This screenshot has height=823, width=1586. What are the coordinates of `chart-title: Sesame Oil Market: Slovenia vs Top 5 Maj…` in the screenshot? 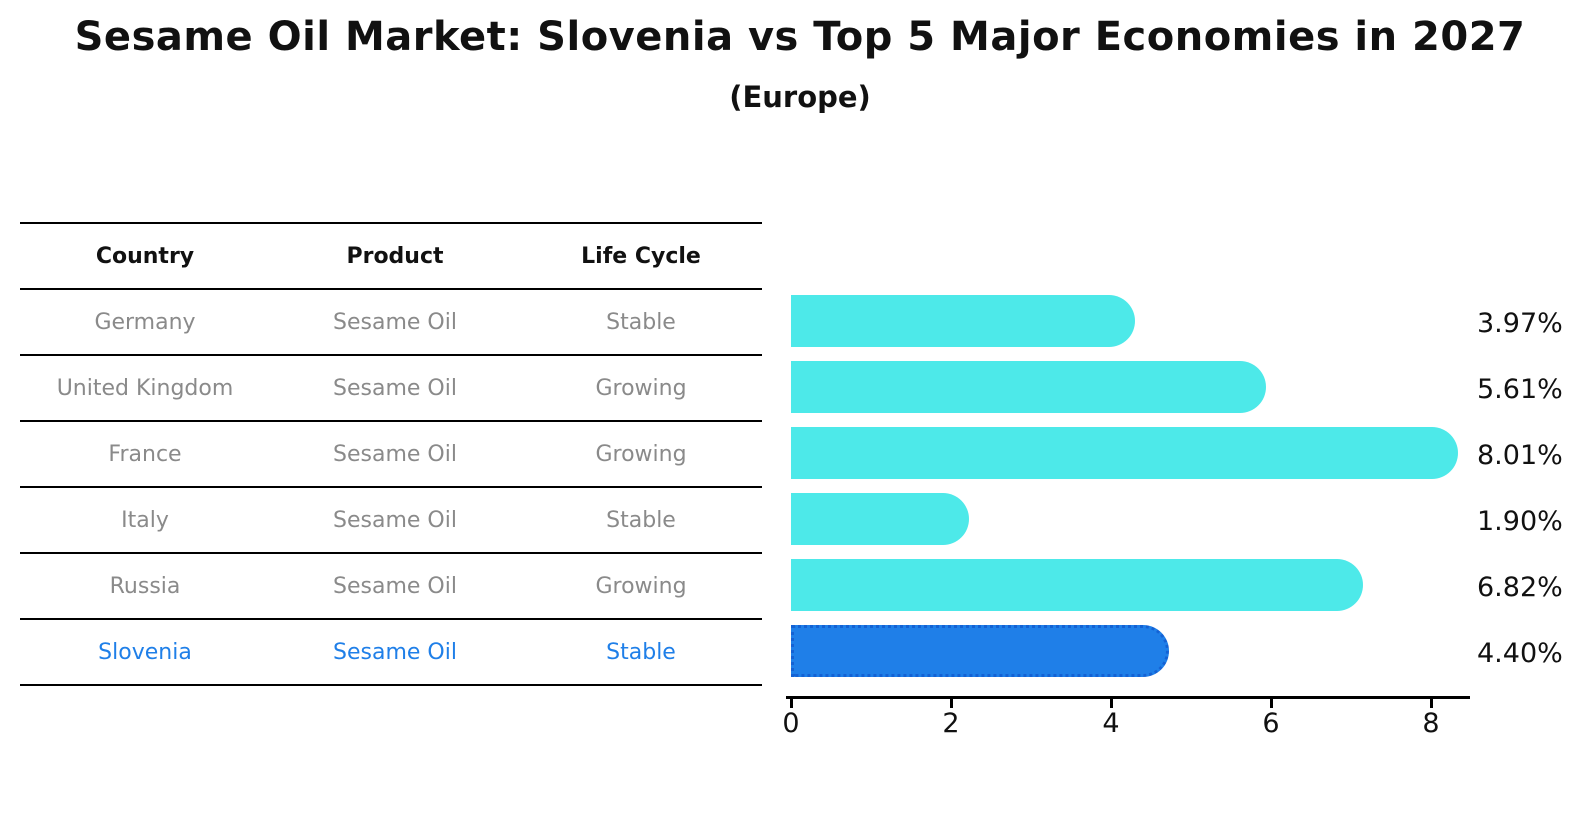 It's located at (800, 37).